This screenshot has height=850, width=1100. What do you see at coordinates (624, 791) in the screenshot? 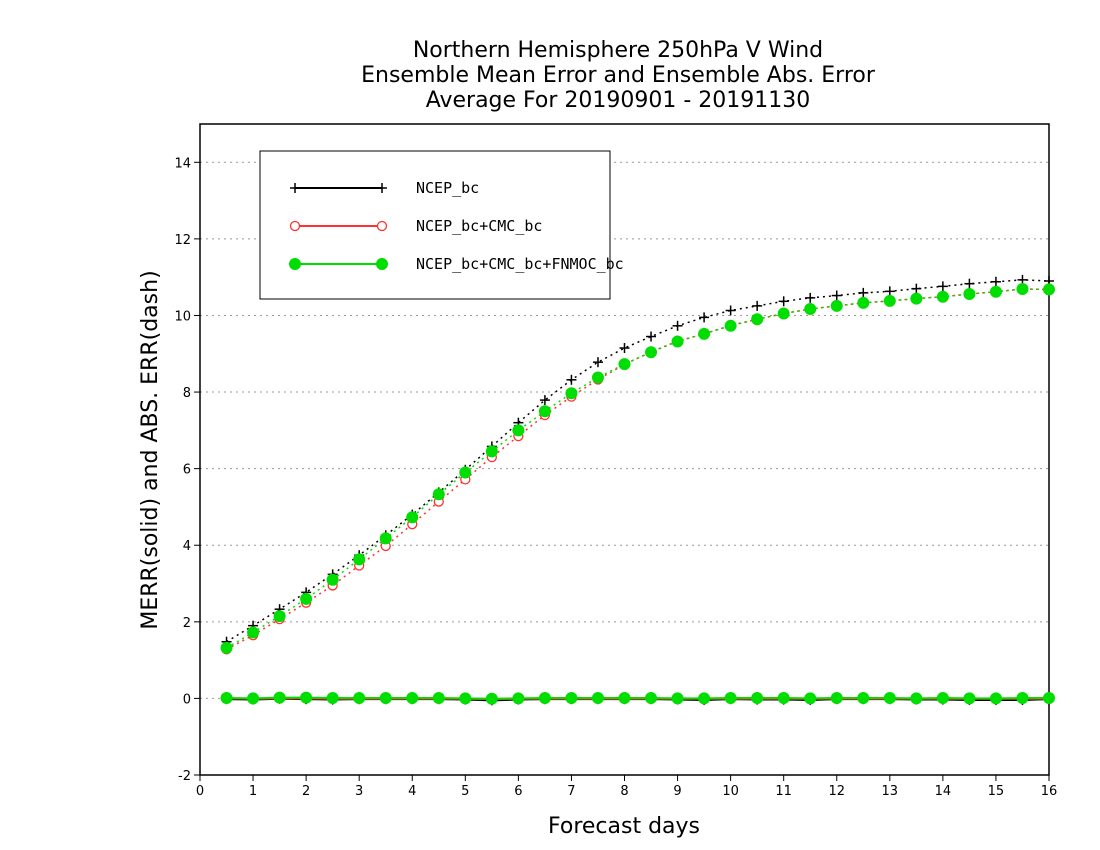
I see `x-tick-label: 8` at bounding box center [624, 791].